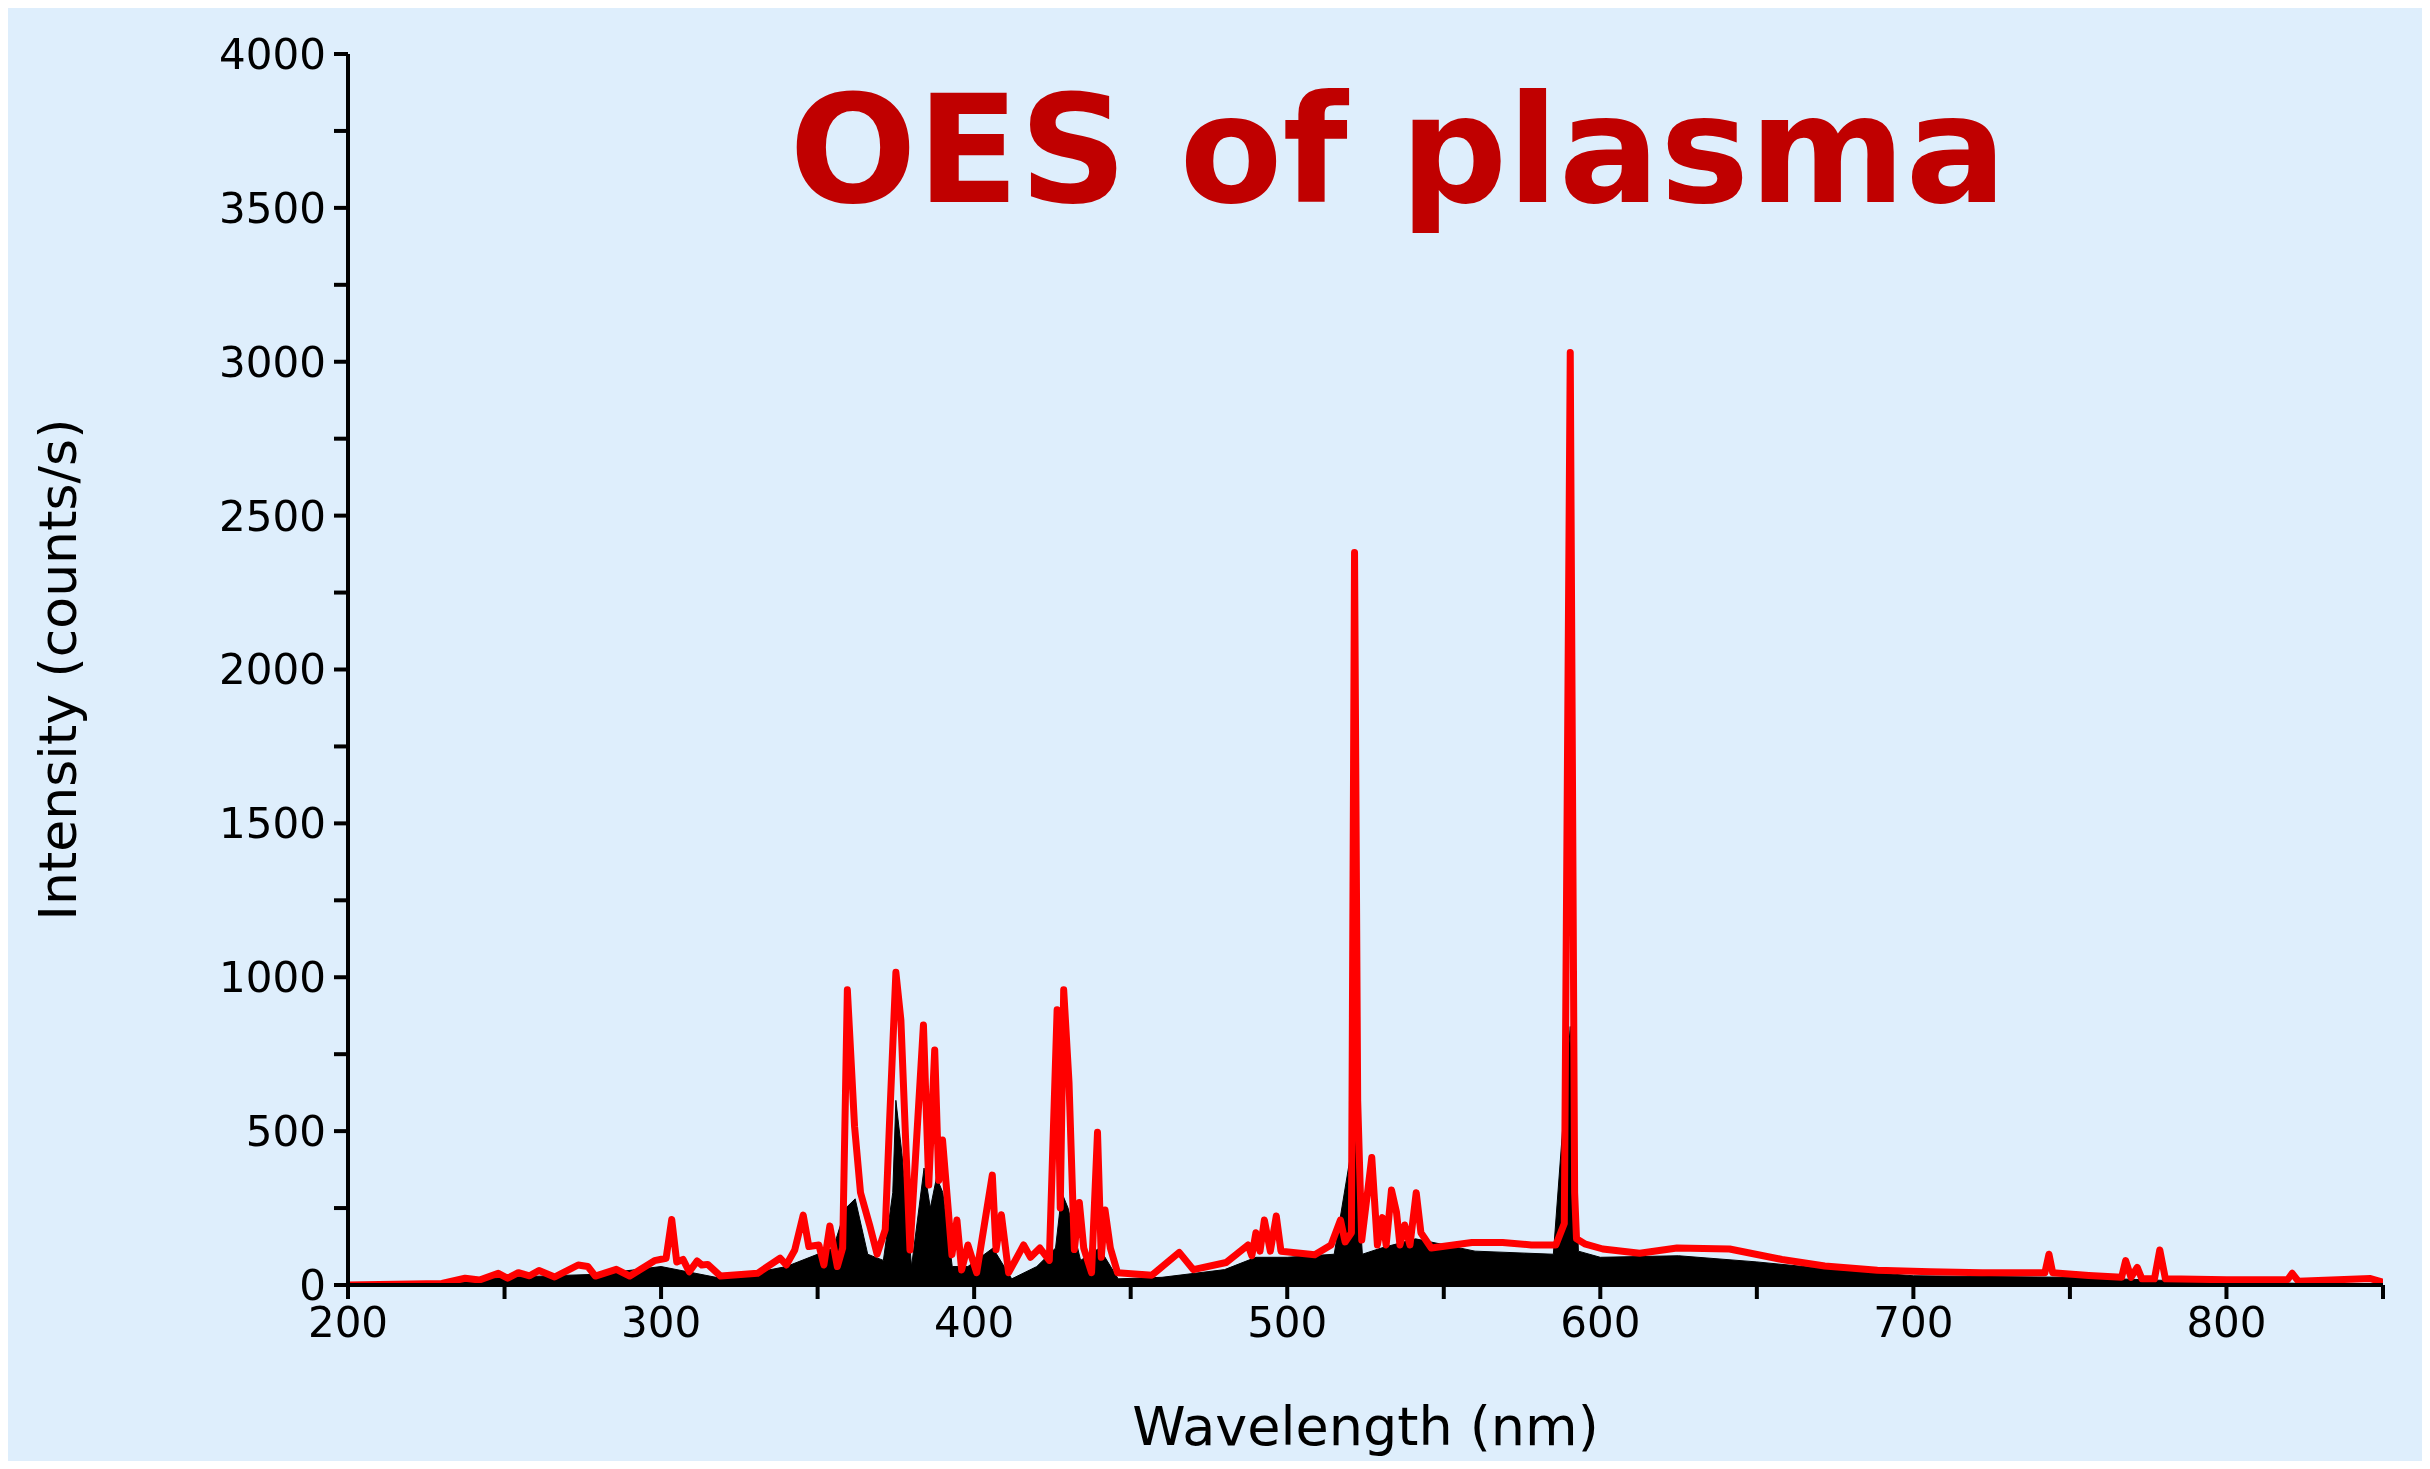 The height and width of the screenshot is (1469, 2430). Describe the element at coordinates (1913, 1322) in the screenshot. I see `x-tick-label: 700` at that location.